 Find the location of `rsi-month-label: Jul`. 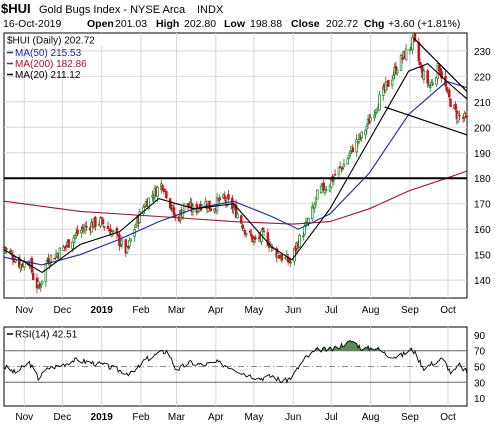

rsi-month-label: Jul is located at coordinates (331, 417).